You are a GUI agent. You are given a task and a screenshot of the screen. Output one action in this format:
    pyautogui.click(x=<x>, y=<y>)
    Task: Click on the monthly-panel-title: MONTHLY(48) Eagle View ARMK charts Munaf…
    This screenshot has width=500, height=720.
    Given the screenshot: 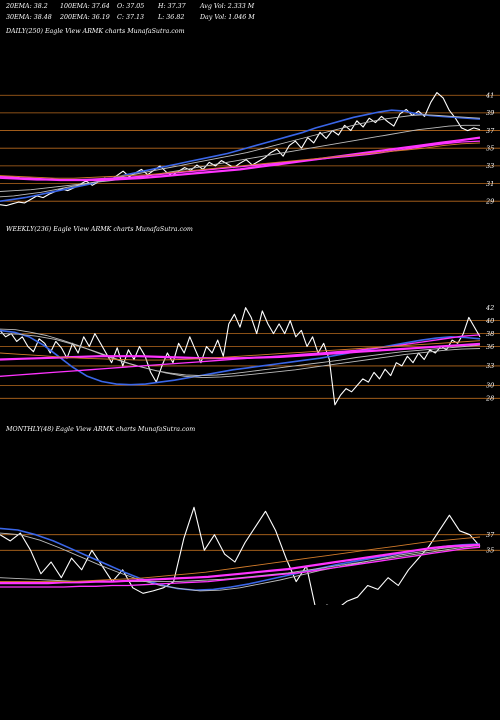 What is the action you would take?
    pyautogui.click(x=101, y=429)
    